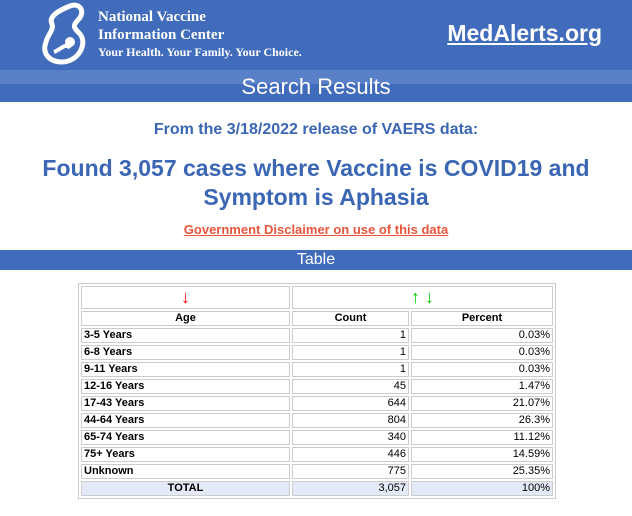 The height and width of the screenshot is (516, 632). What do you see at coordinates (422, 297) in the screenshot?
I see `count-sort-cell: ↑ ↓` at bounding box center [422, 297].